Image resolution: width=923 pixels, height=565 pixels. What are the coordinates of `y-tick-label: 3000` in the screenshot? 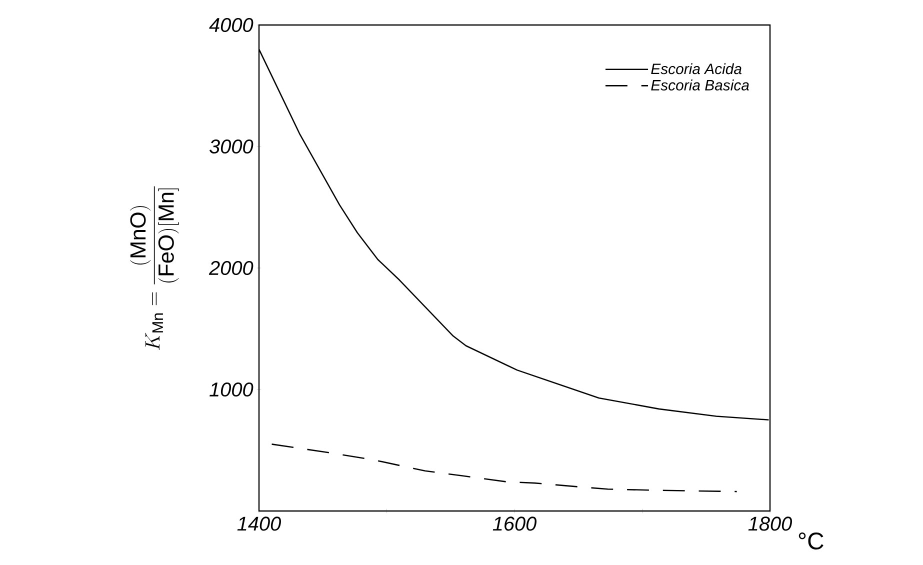 It's located at (231, 146).